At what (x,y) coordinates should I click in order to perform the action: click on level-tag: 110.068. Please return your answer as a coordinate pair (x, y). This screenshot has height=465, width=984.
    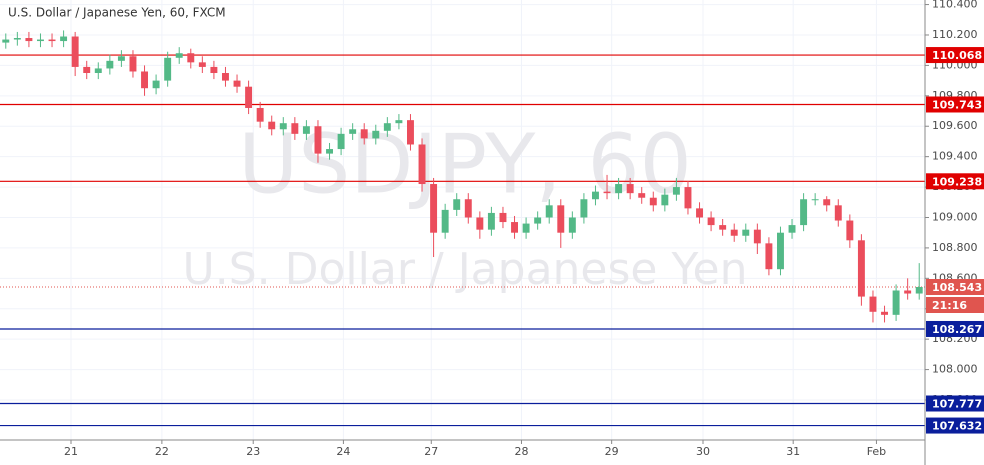
    Looking at the image, I should click on (957, 55).